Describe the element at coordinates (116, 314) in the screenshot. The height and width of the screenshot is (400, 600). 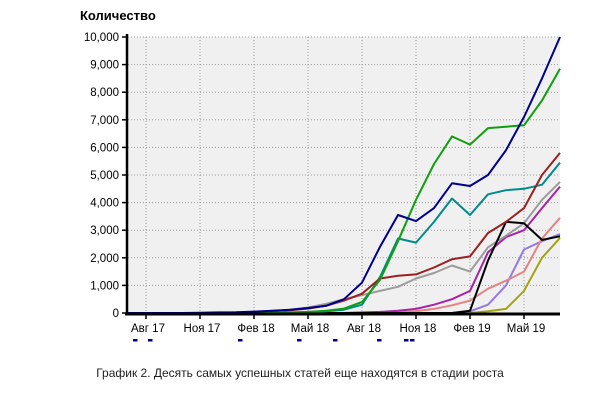
I see `y-axis-label: 0` at that location.